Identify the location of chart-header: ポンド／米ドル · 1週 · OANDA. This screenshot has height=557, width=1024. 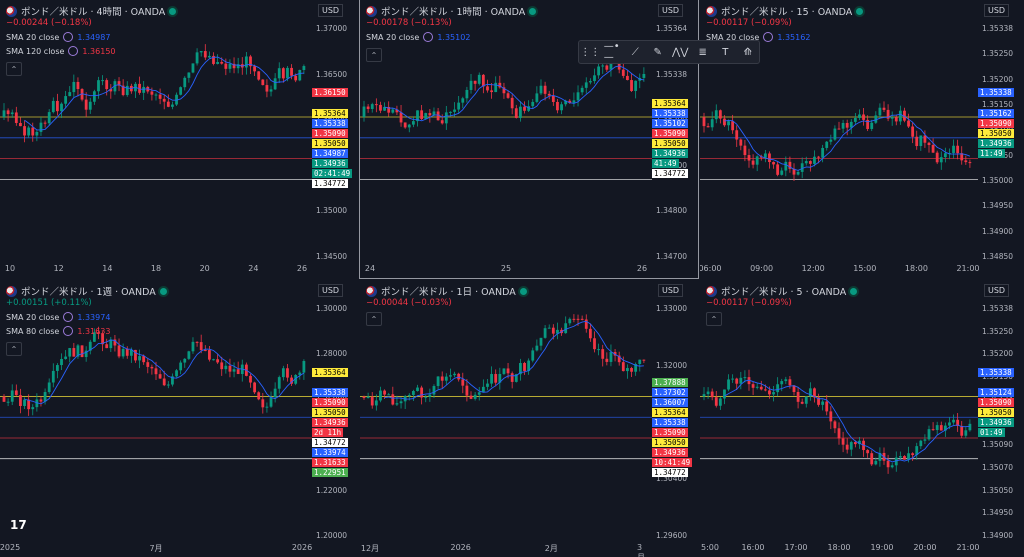
(86, 291).